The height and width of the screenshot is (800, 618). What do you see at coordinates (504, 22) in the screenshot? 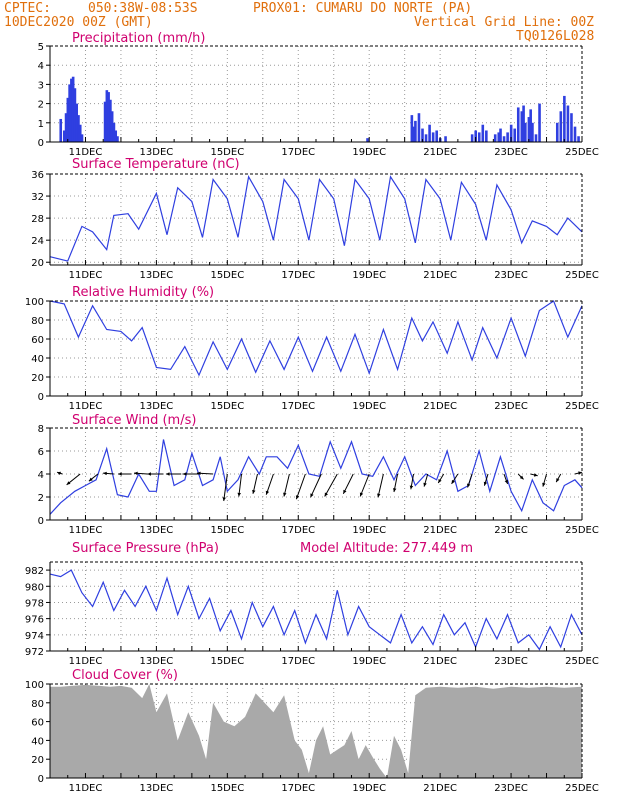
I see `header-grid-note: Vertical Grid Line: 00Z` at bounding box center [504, 22].